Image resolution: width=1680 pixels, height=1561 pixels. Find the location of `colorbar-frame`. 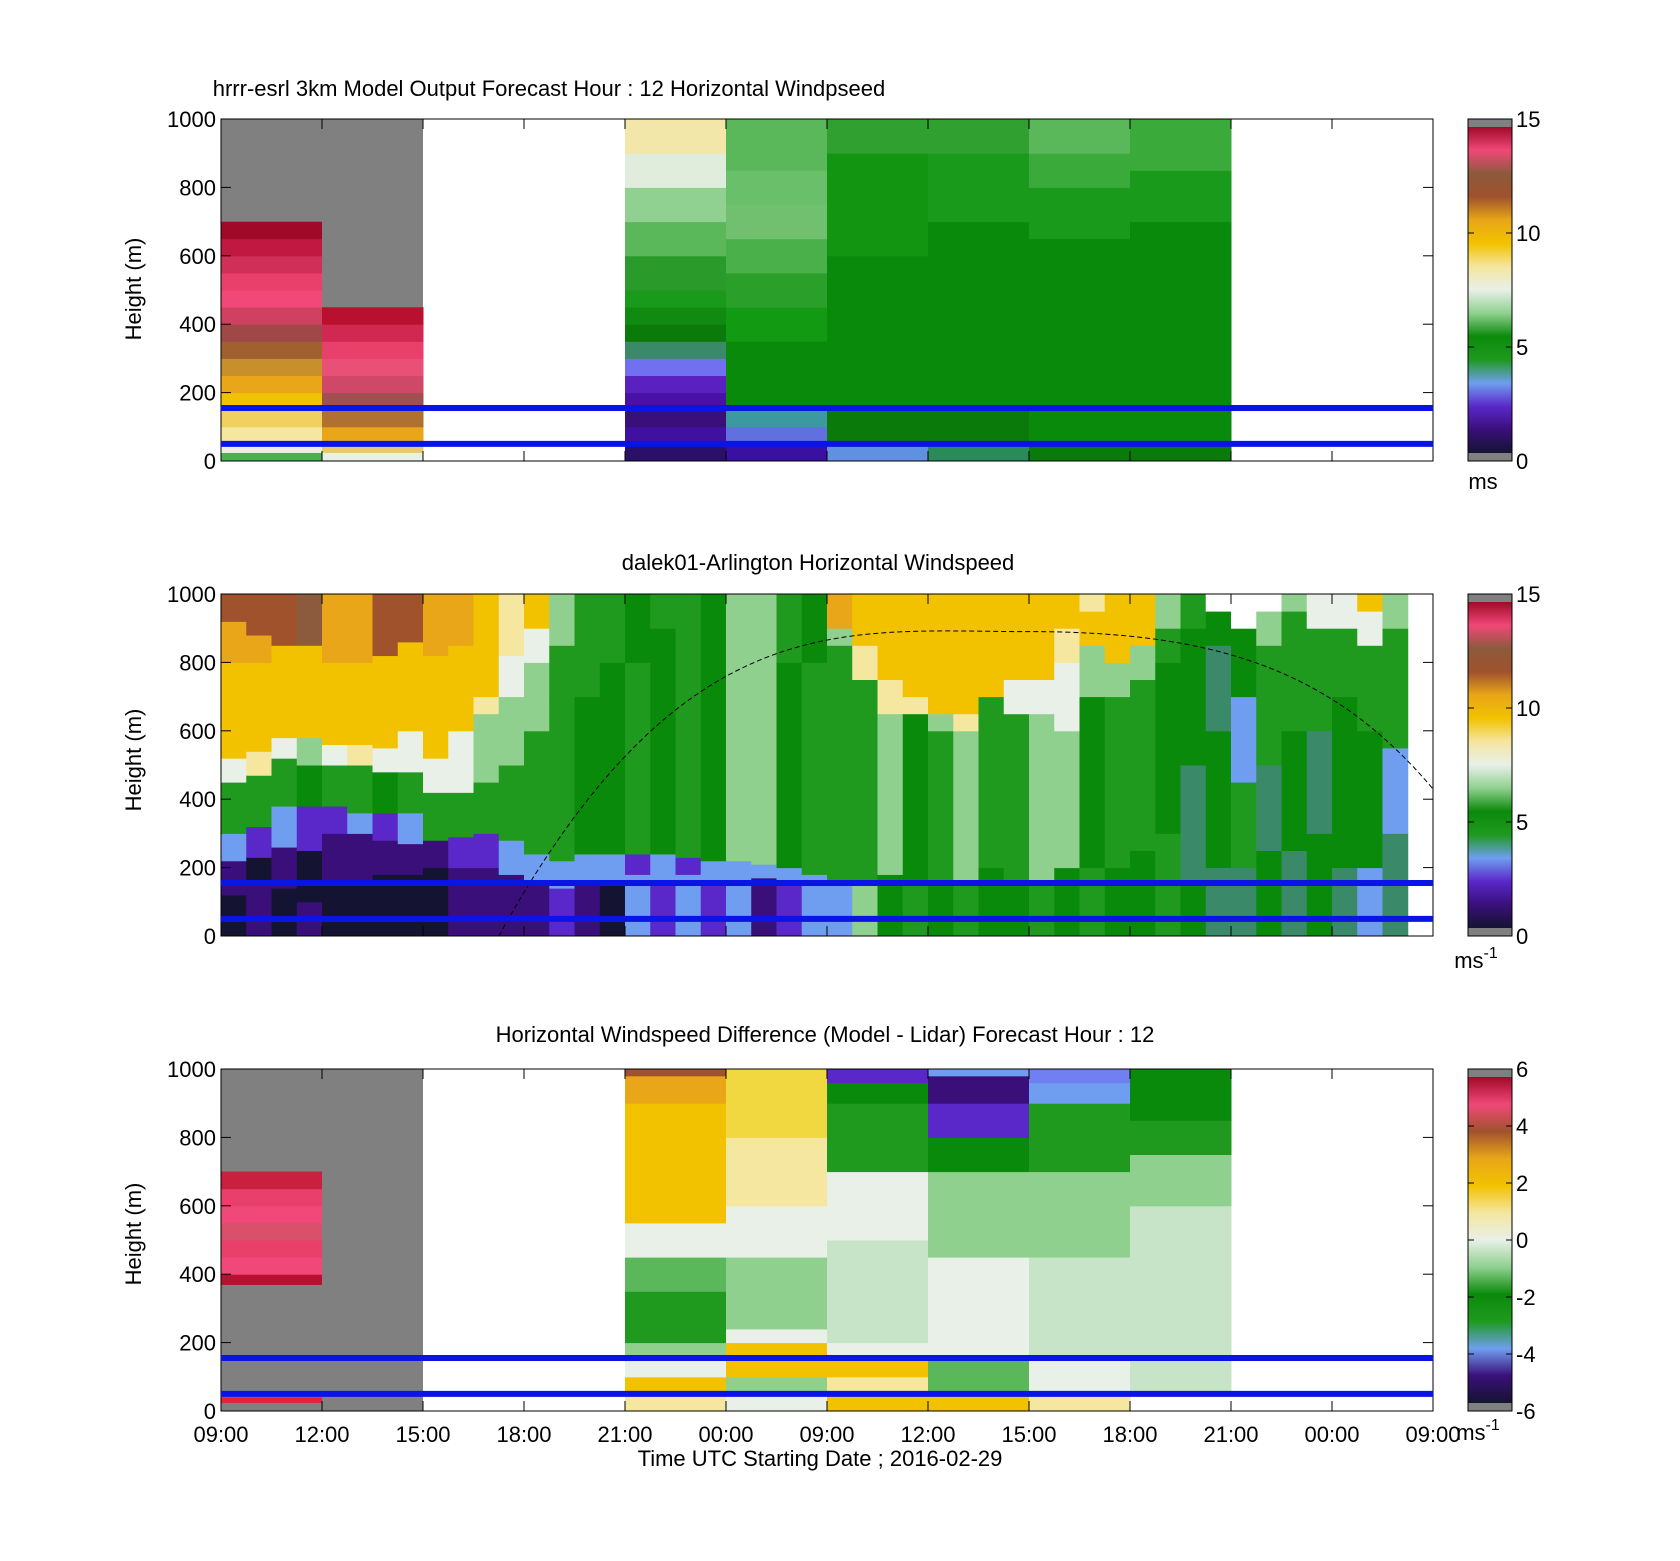

colorbar-frame is located at coordinates (1490, 765).